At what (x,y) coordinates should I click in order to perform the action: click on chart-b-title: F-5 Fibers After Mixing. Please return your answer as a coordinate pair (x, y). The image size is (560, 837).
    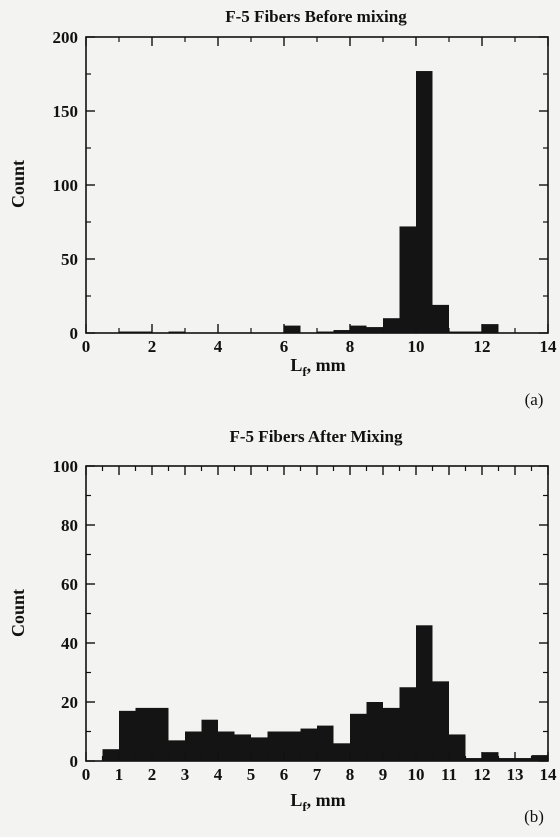
    Looking at the image, I should click on (316, 436).